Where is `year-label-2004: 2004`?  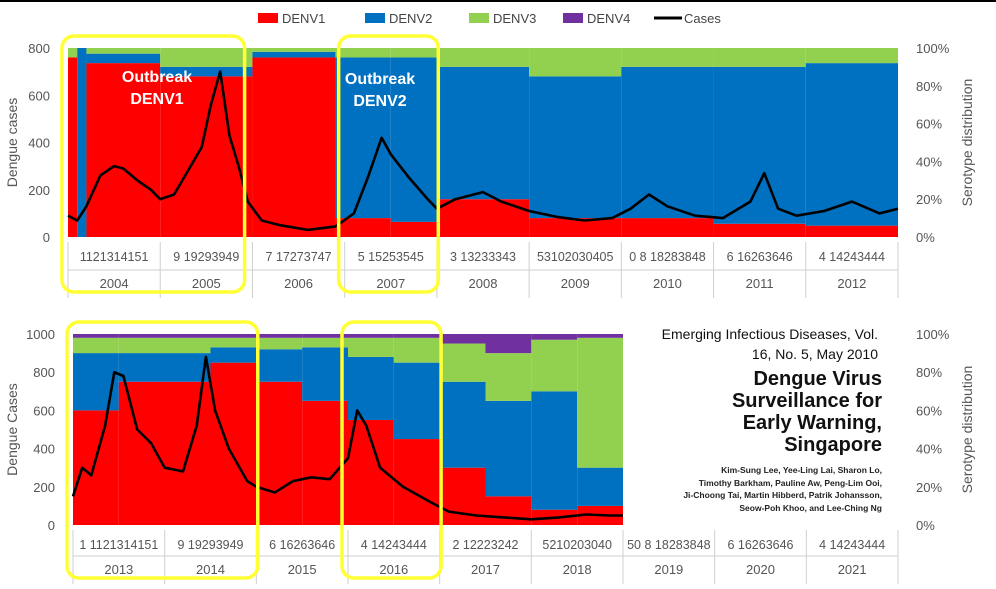
year-label-2004: 2004 is located at coordinates (114, 283).